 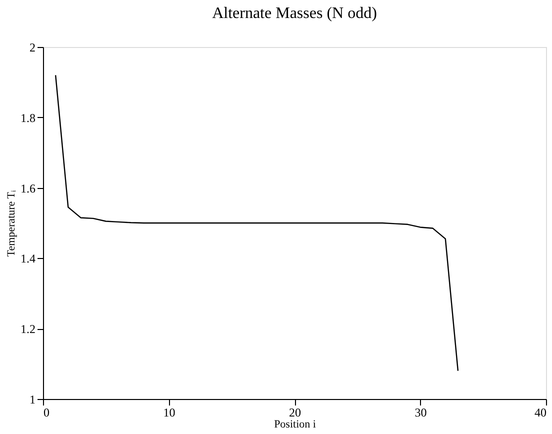 I want to click on x-axis-title: Position i, so click(x=295, y=424).